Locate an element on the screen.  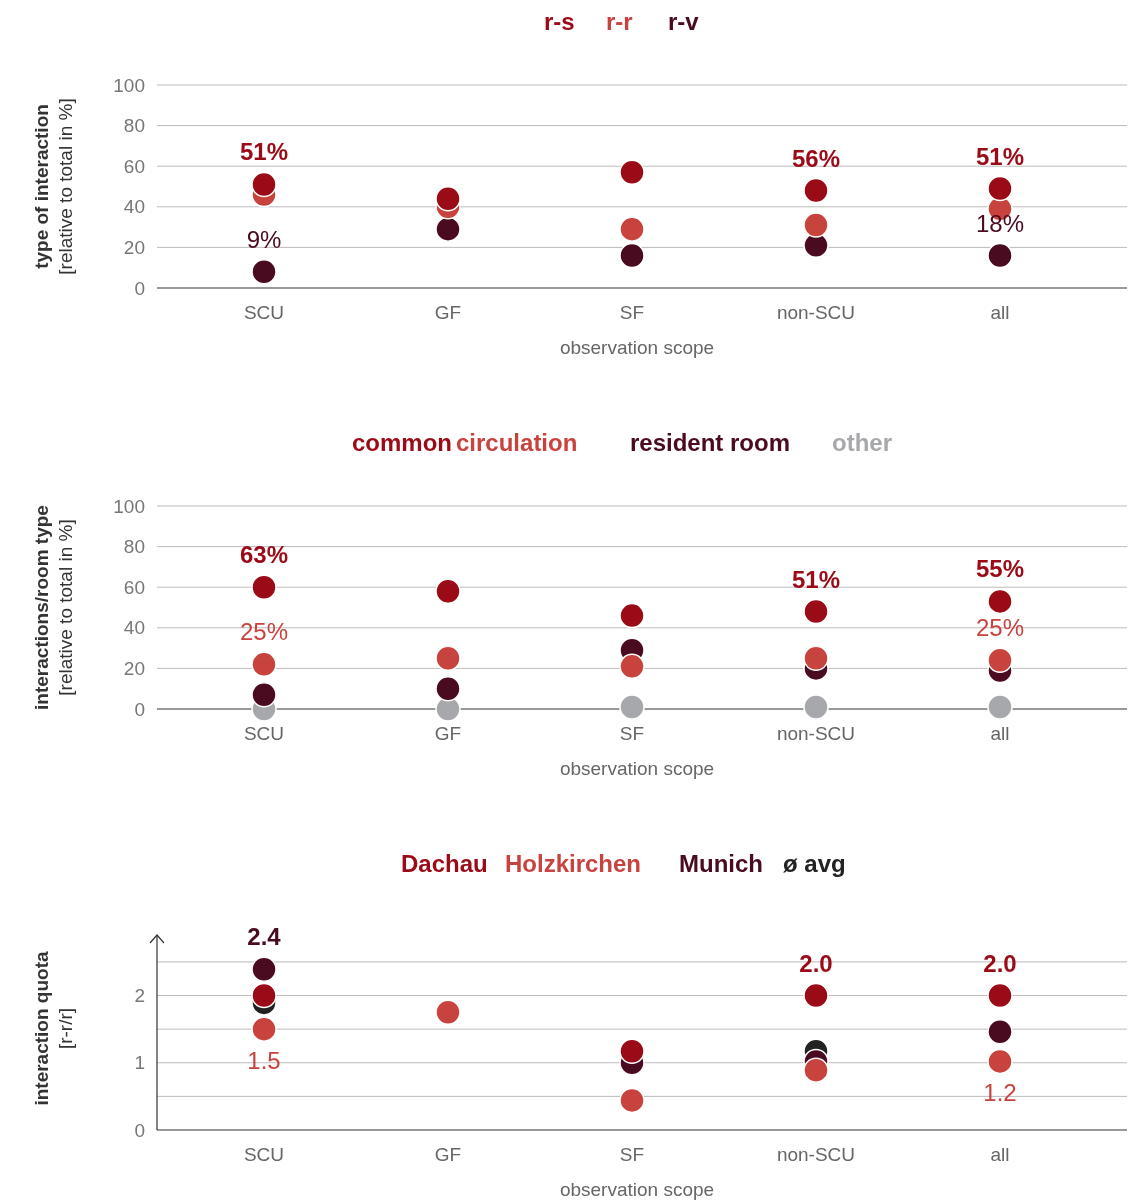
annotation: 1.2 is located at coordinates (1000, 1093).